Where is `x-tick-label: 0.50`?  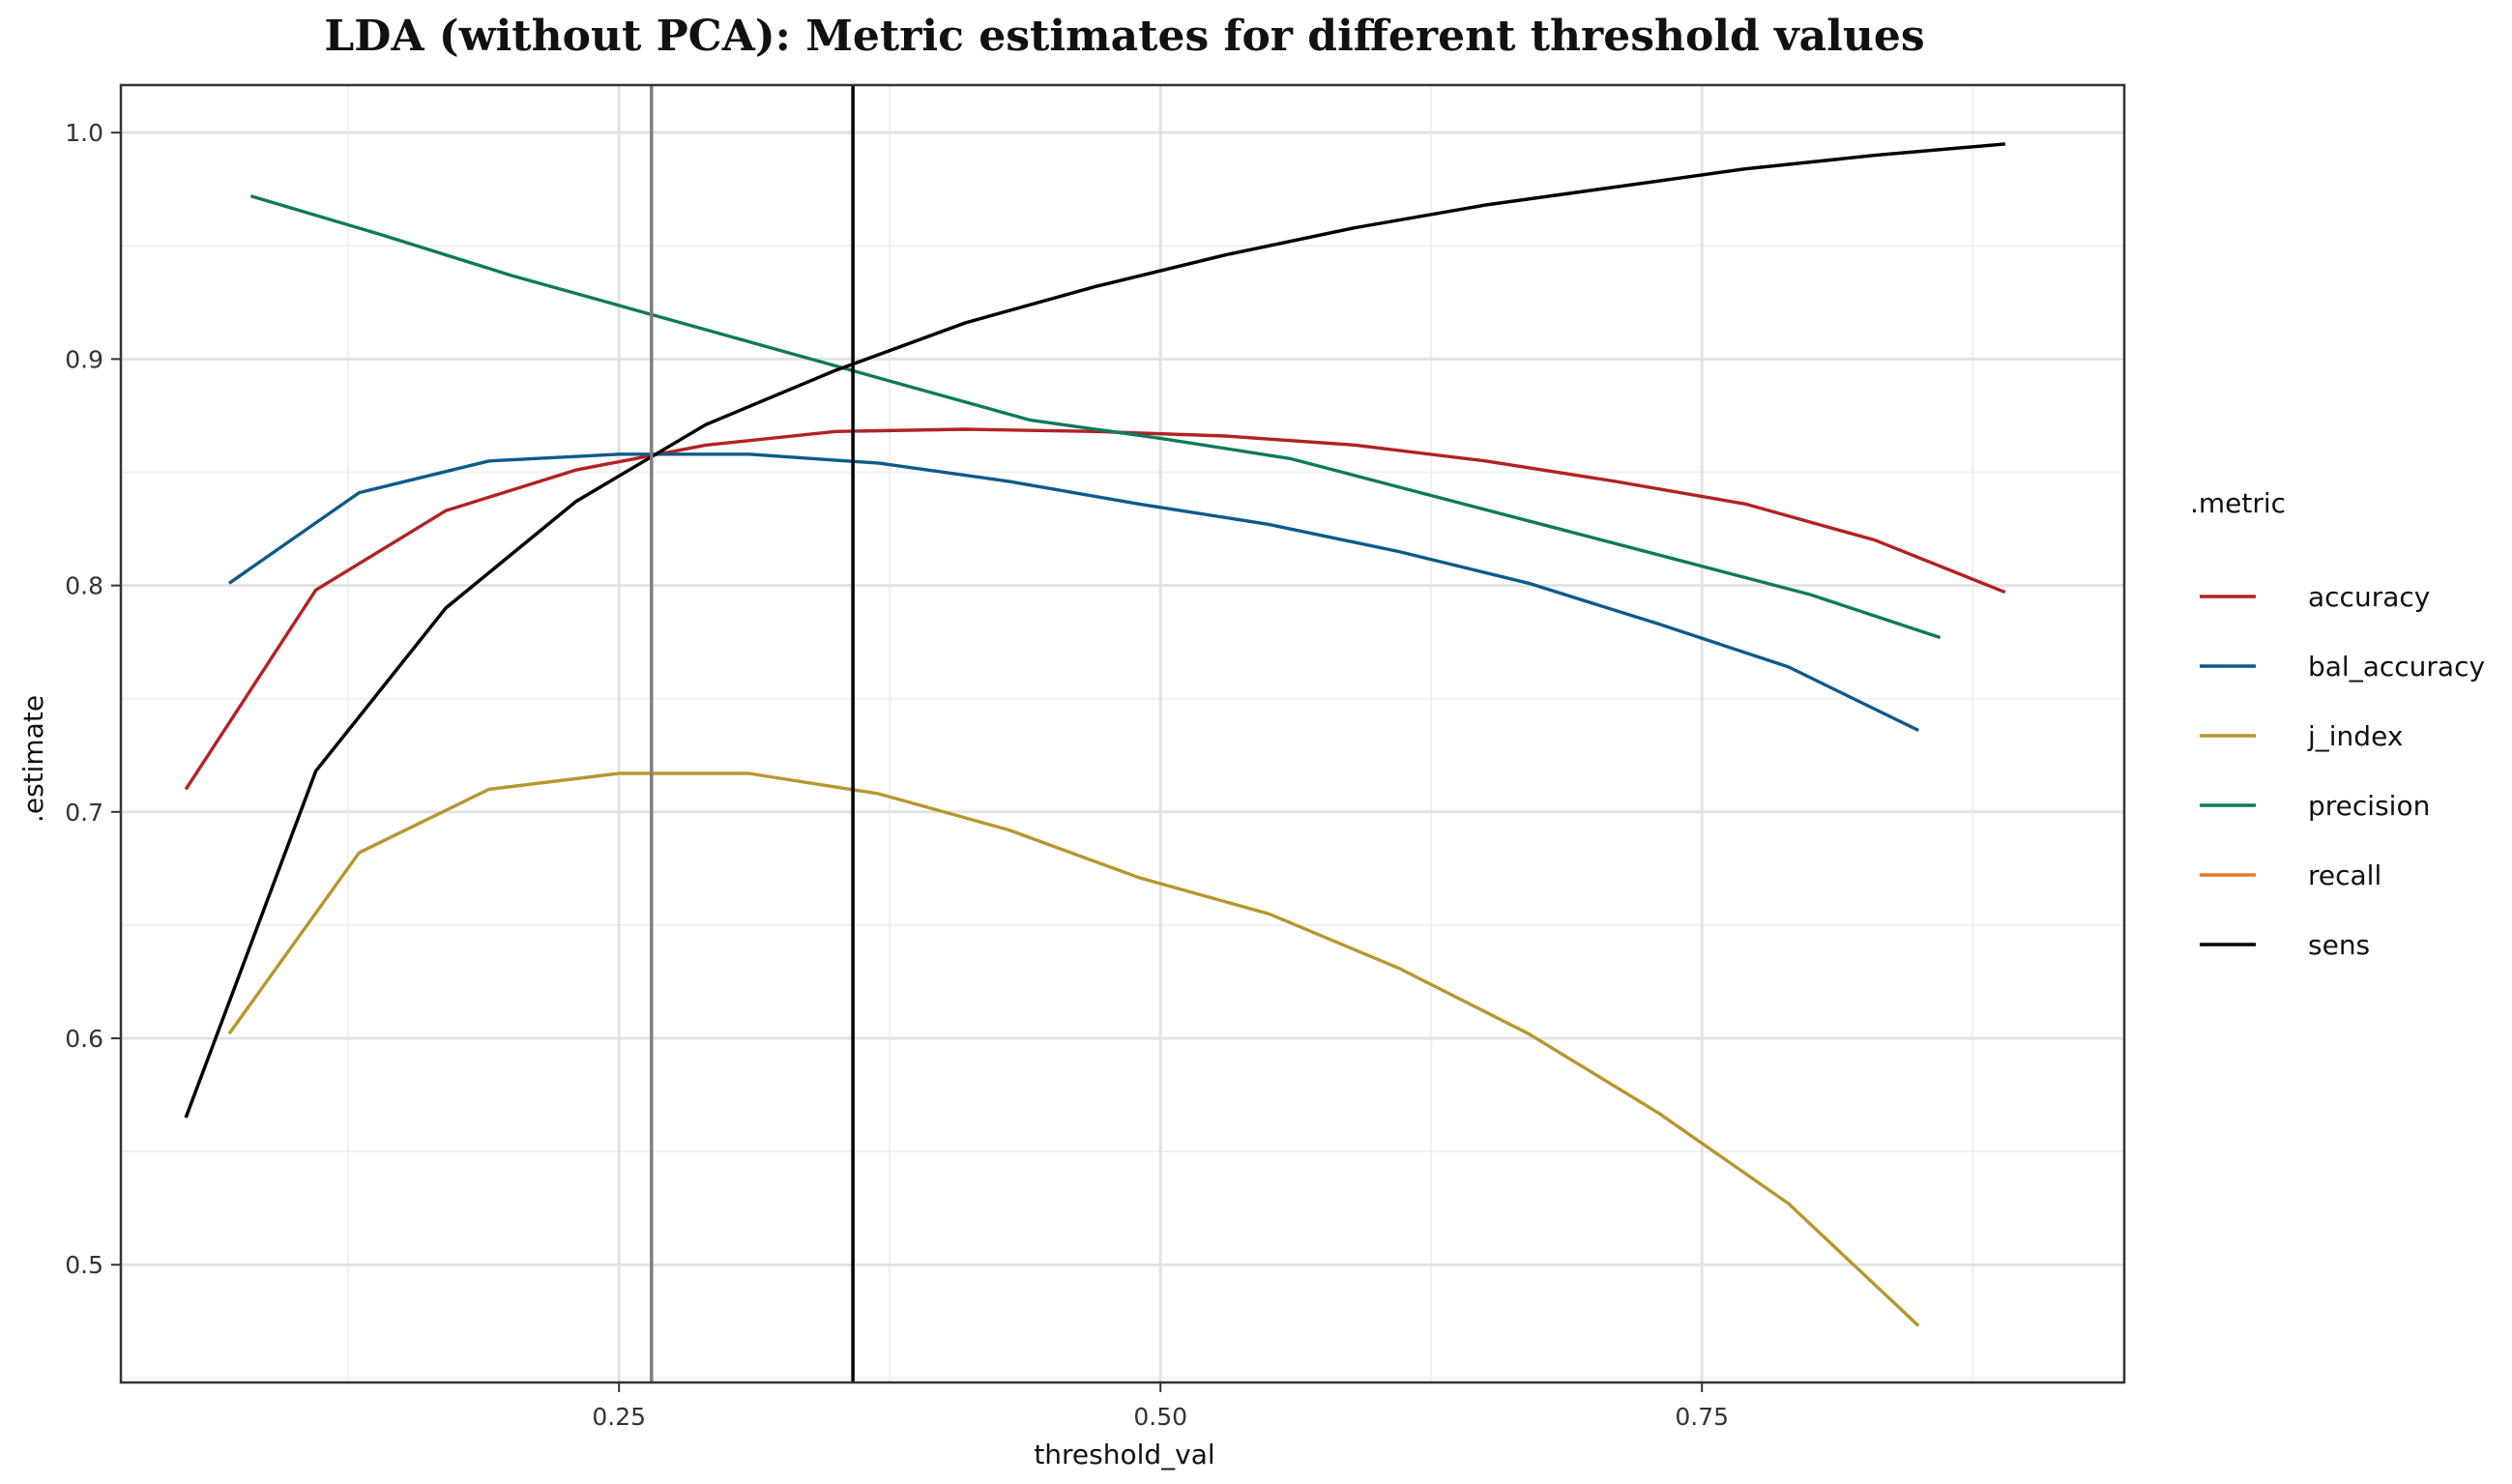 x-tick-label: 0.50 is located at coordinates (1160, 1417).